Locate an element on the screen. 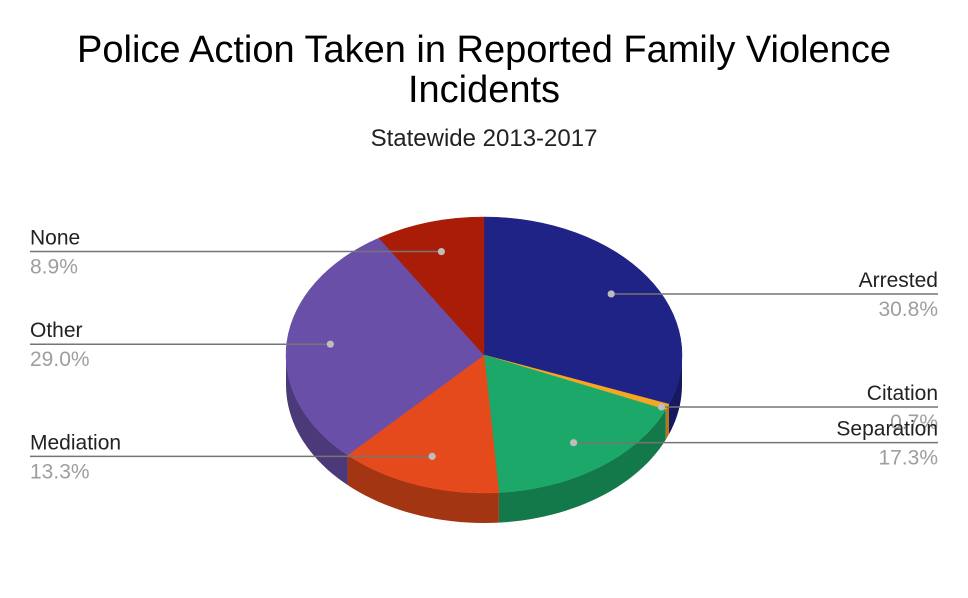 The width and height of the screenshot is (968, 598). leader-dot-separation is located at coordinates (574, 443).